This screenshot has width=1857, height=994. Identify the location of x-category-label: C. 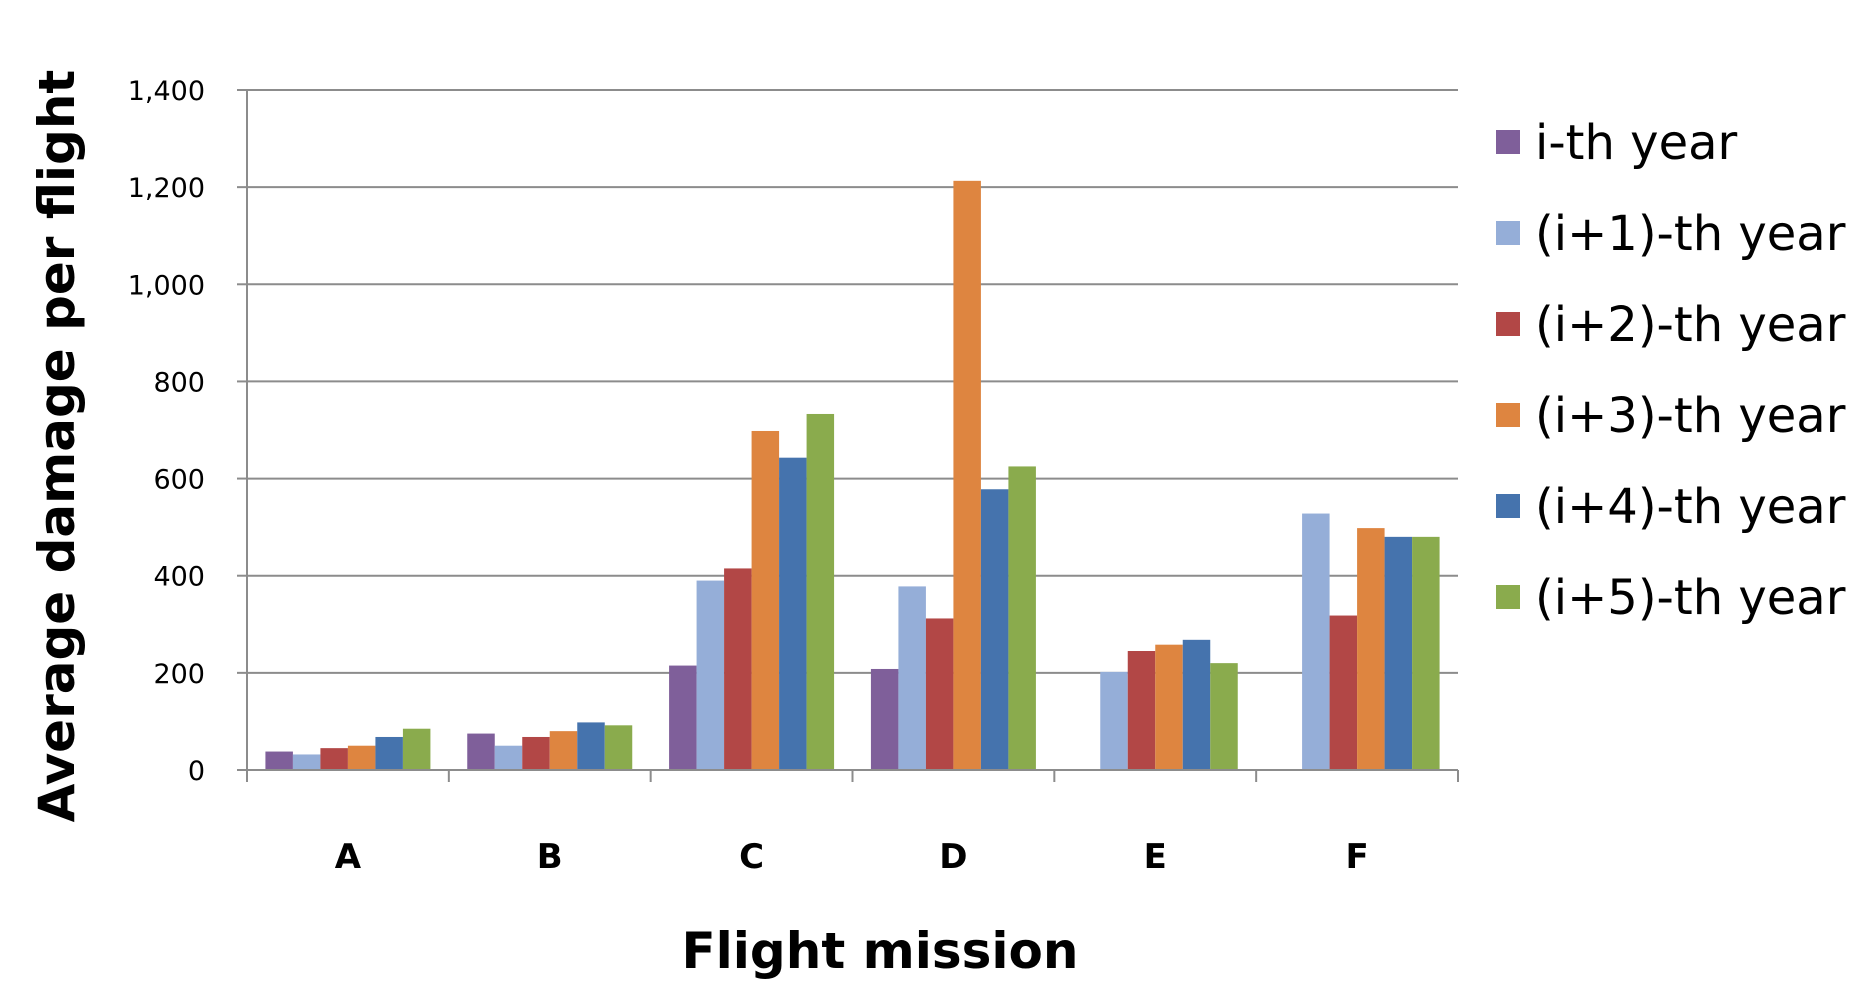
(751, 857).